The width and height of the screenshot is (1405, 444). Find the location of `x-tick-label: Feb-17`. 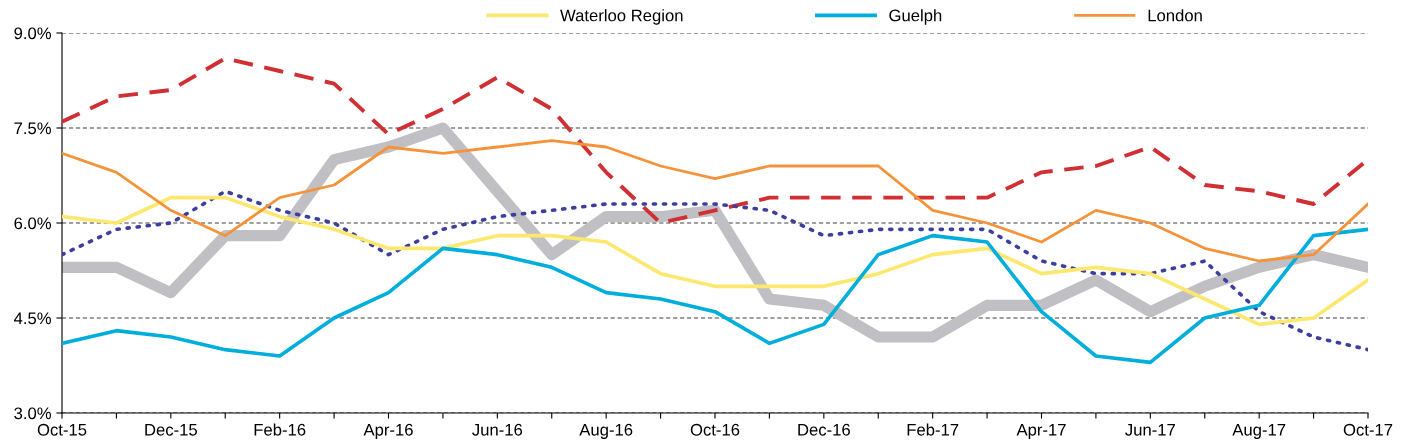

x-tick-label: Feb-17 is located at coordinates (933, 429).